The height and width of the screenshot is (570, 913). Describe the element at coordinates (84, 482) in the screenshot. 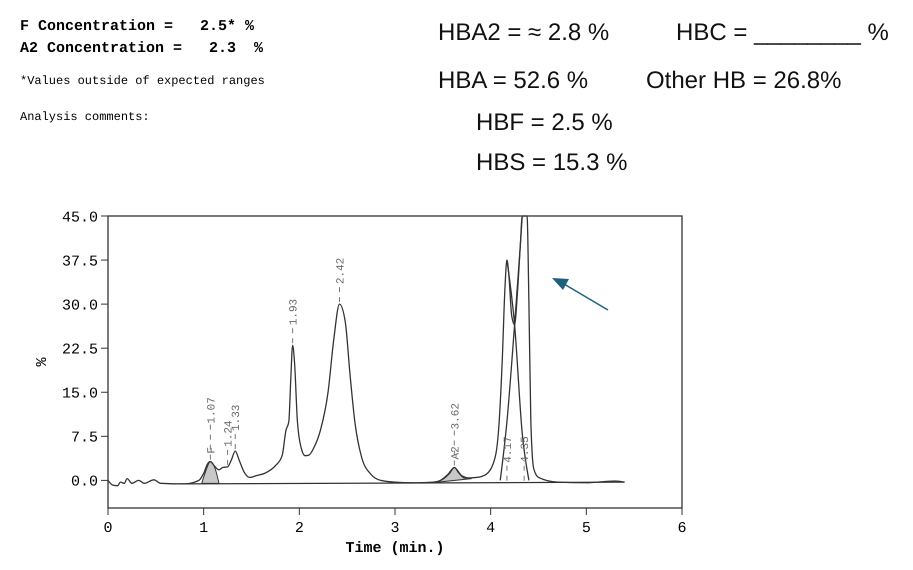

I see `y-tick-label: 0.0` at that location.